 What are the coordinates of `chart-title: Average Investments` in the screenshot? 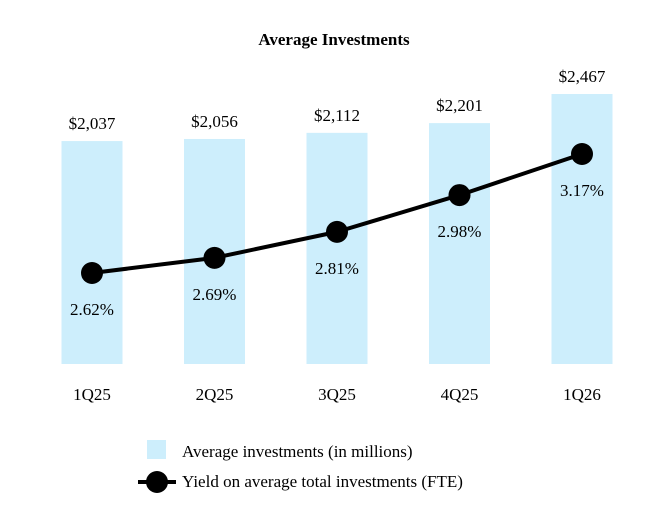 It's located at (334, 39).